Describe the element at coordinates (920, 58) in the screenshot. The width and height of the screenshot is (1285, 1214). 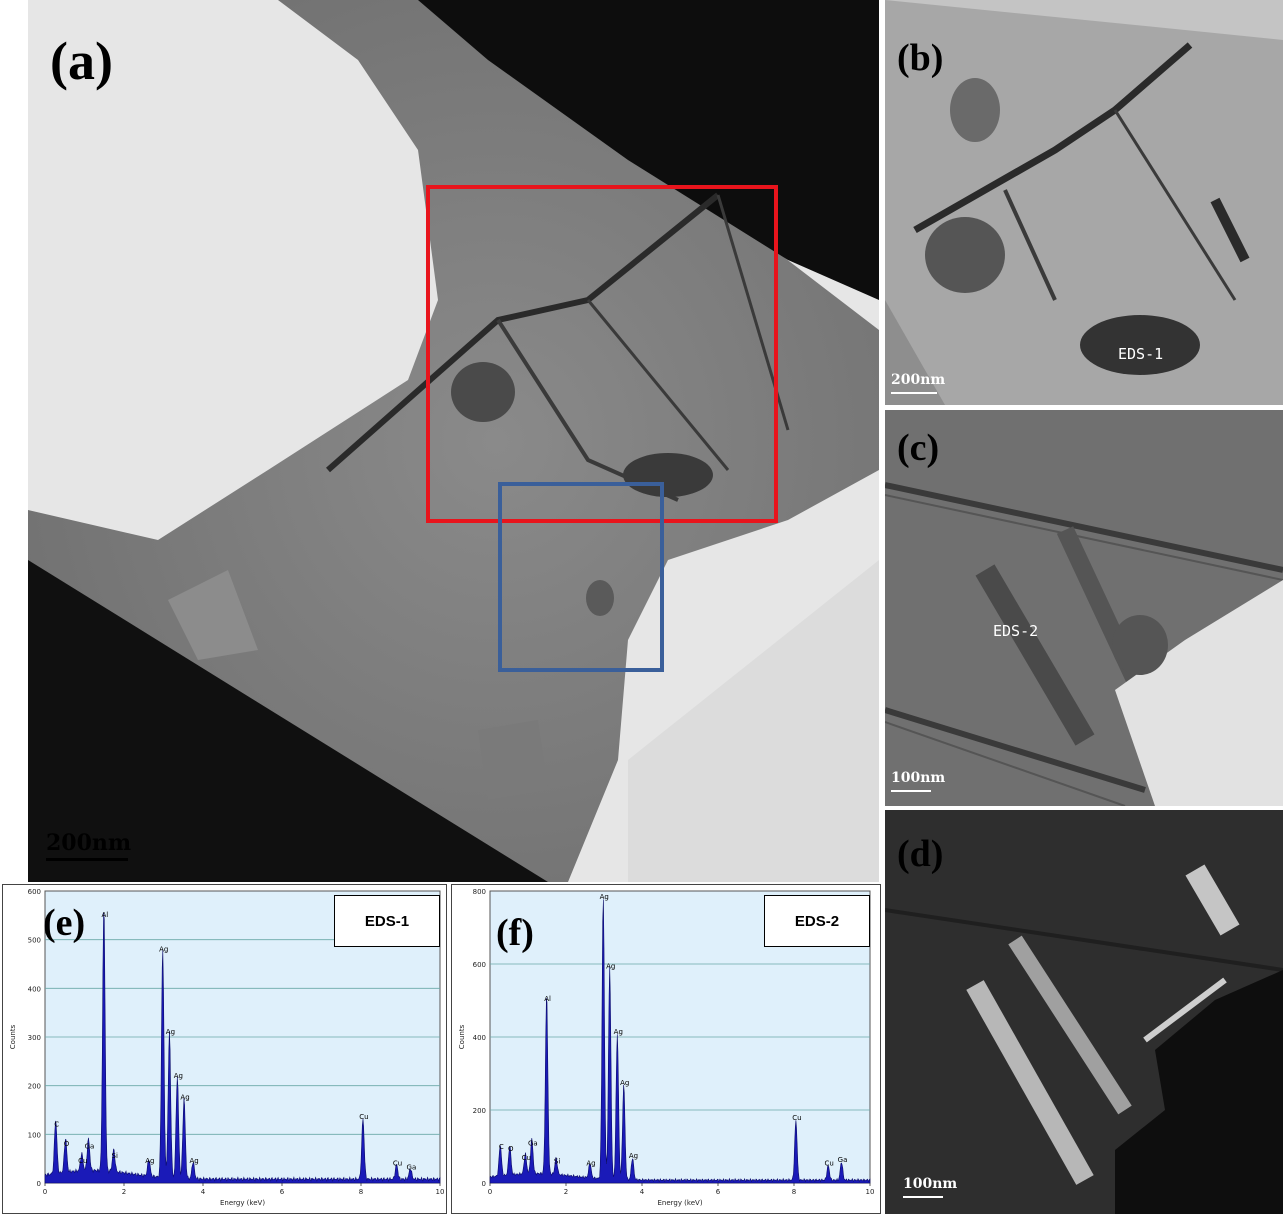
I see `panel-b-label: (b)` at that location.